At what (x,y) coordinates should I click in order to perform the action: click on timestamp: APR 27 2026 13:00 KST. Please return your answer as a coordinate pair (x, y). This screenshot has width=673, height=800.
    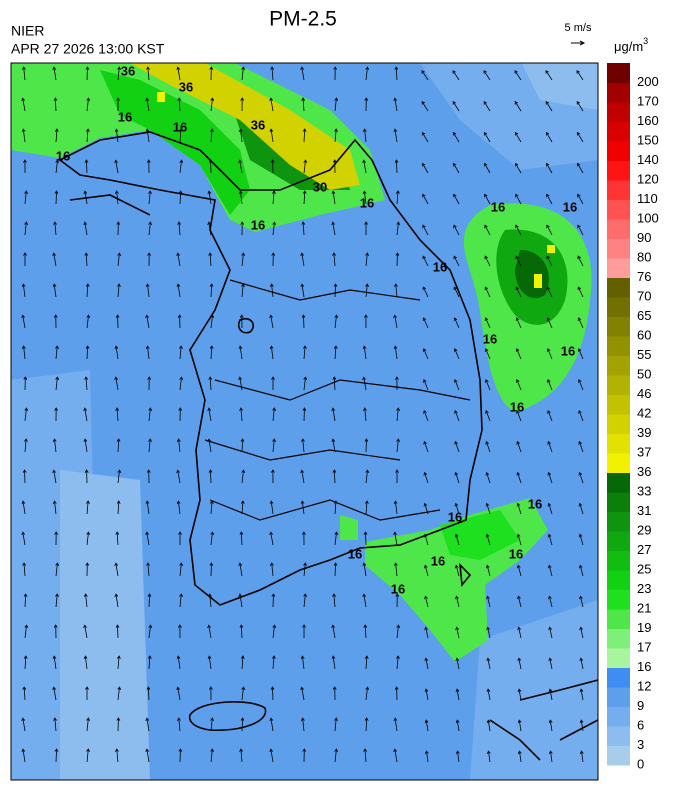
    Looking at the image, I should click on (88, 49).